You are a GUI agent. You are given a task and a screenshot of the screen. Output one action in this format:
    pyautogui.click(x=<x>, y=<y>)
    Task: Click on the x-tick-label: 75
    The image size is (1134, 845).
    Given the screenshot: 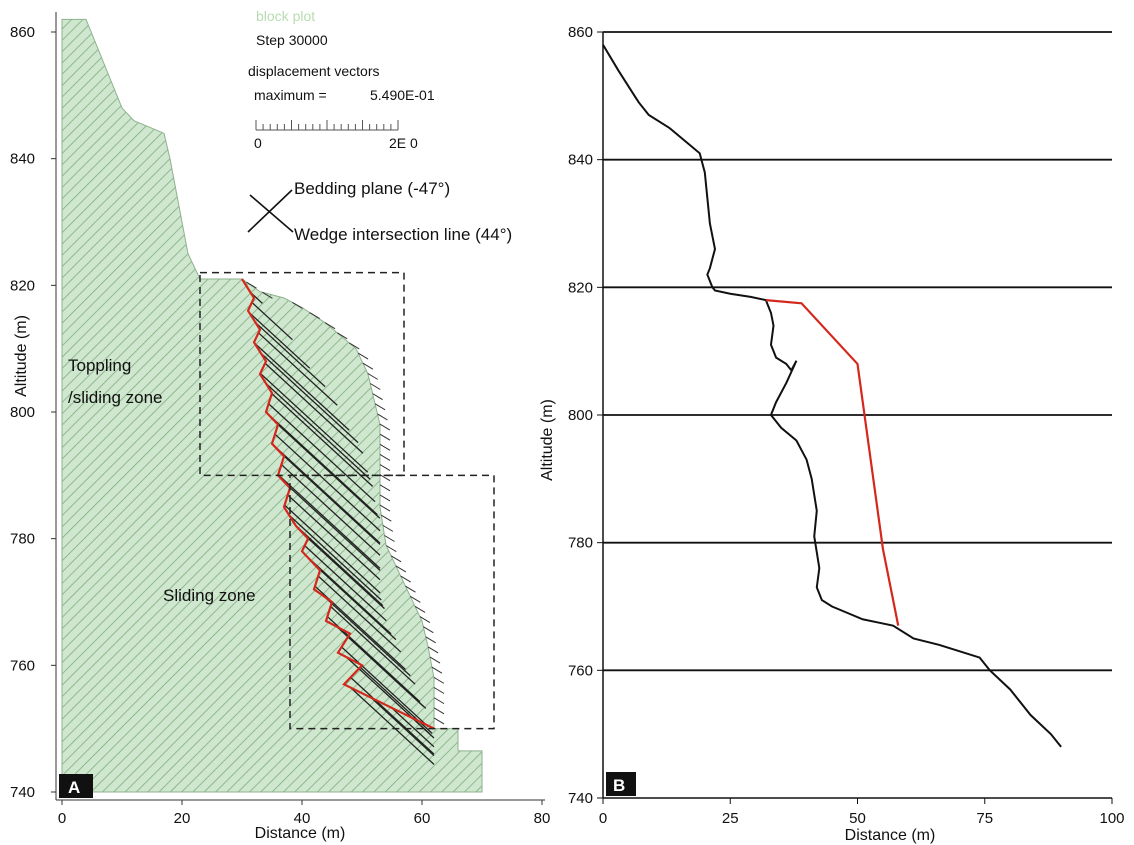 What is the action you would take?
    pyautogui.click(x=984, y=818)
    